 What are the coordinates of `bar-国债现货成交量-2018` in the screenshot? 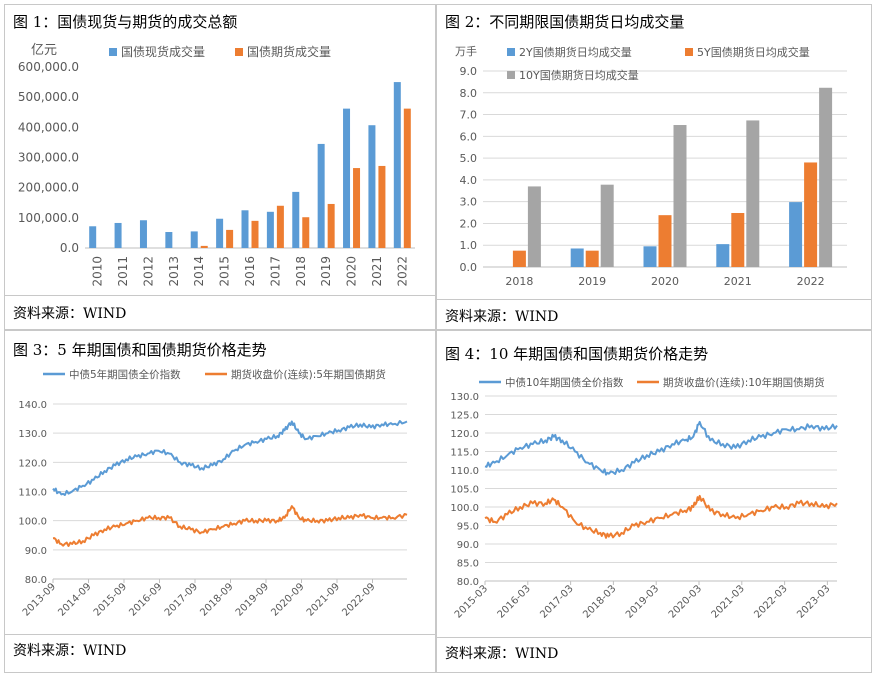 It's located at (296, 219).